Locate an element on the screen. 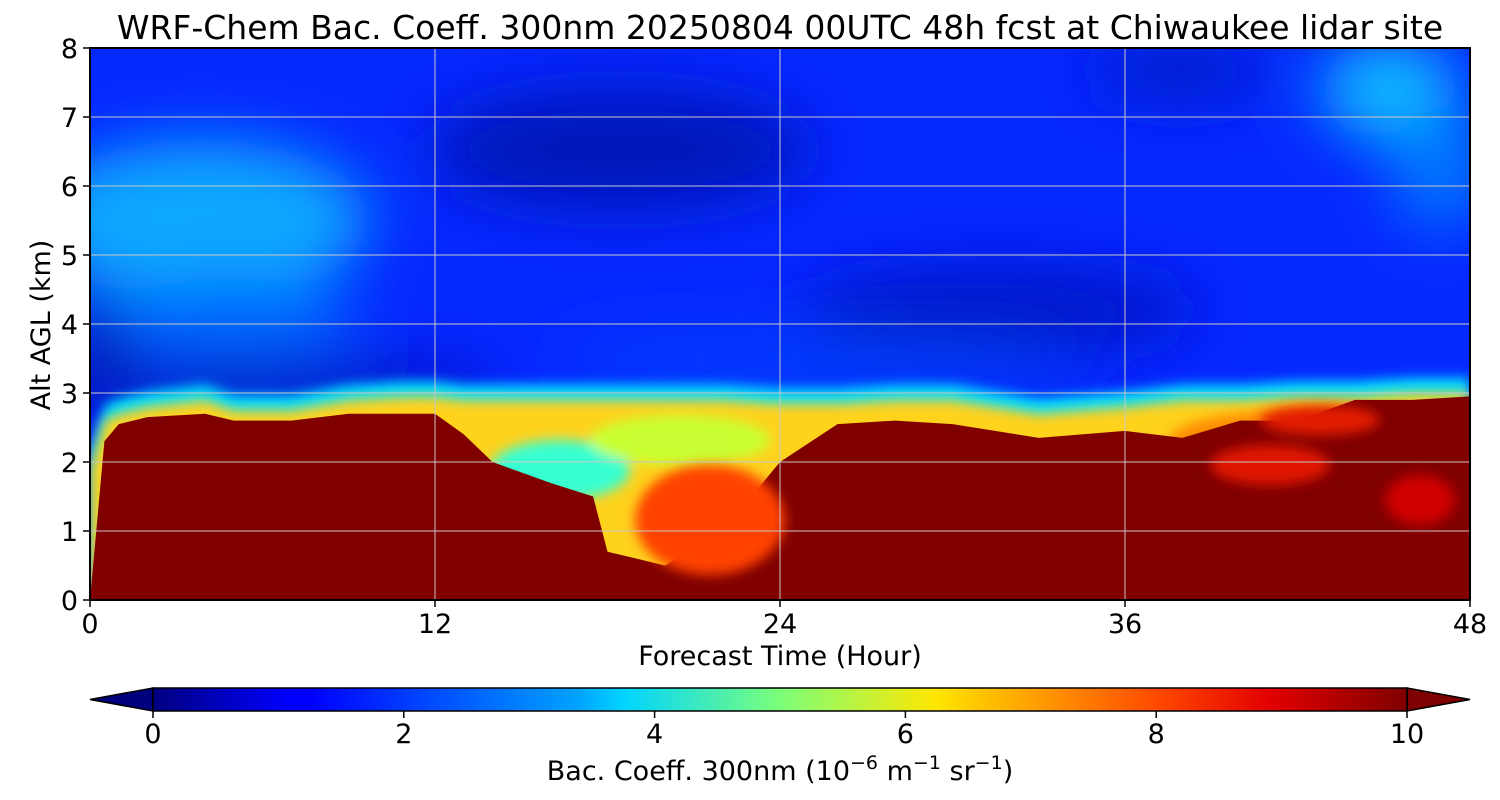 The height and width of the screenshot is (800, 1500). x-tick-label: 0 is located at coordinates (89, 624).